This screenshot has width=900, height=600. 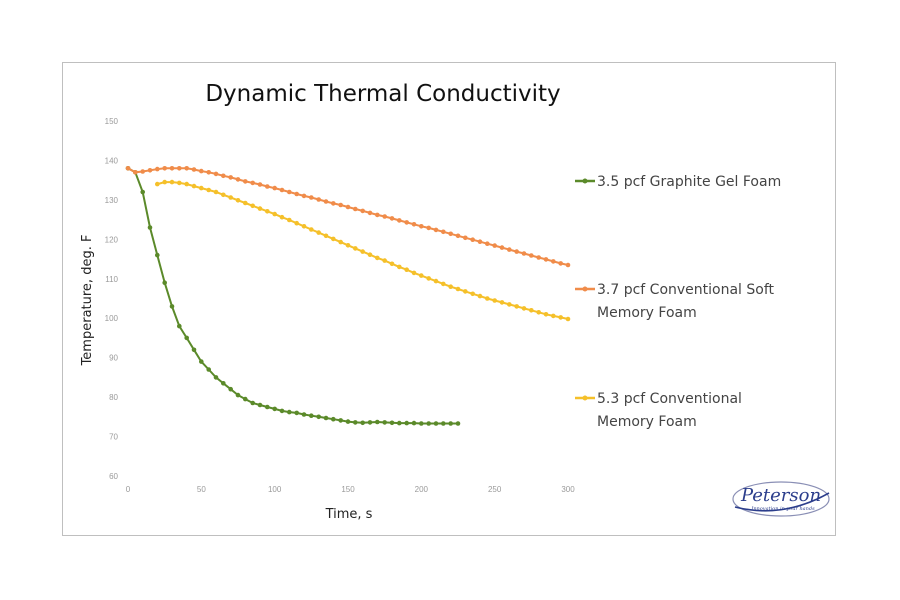 I want to click on x-tick-label: 200, so click(x=422, y=489).